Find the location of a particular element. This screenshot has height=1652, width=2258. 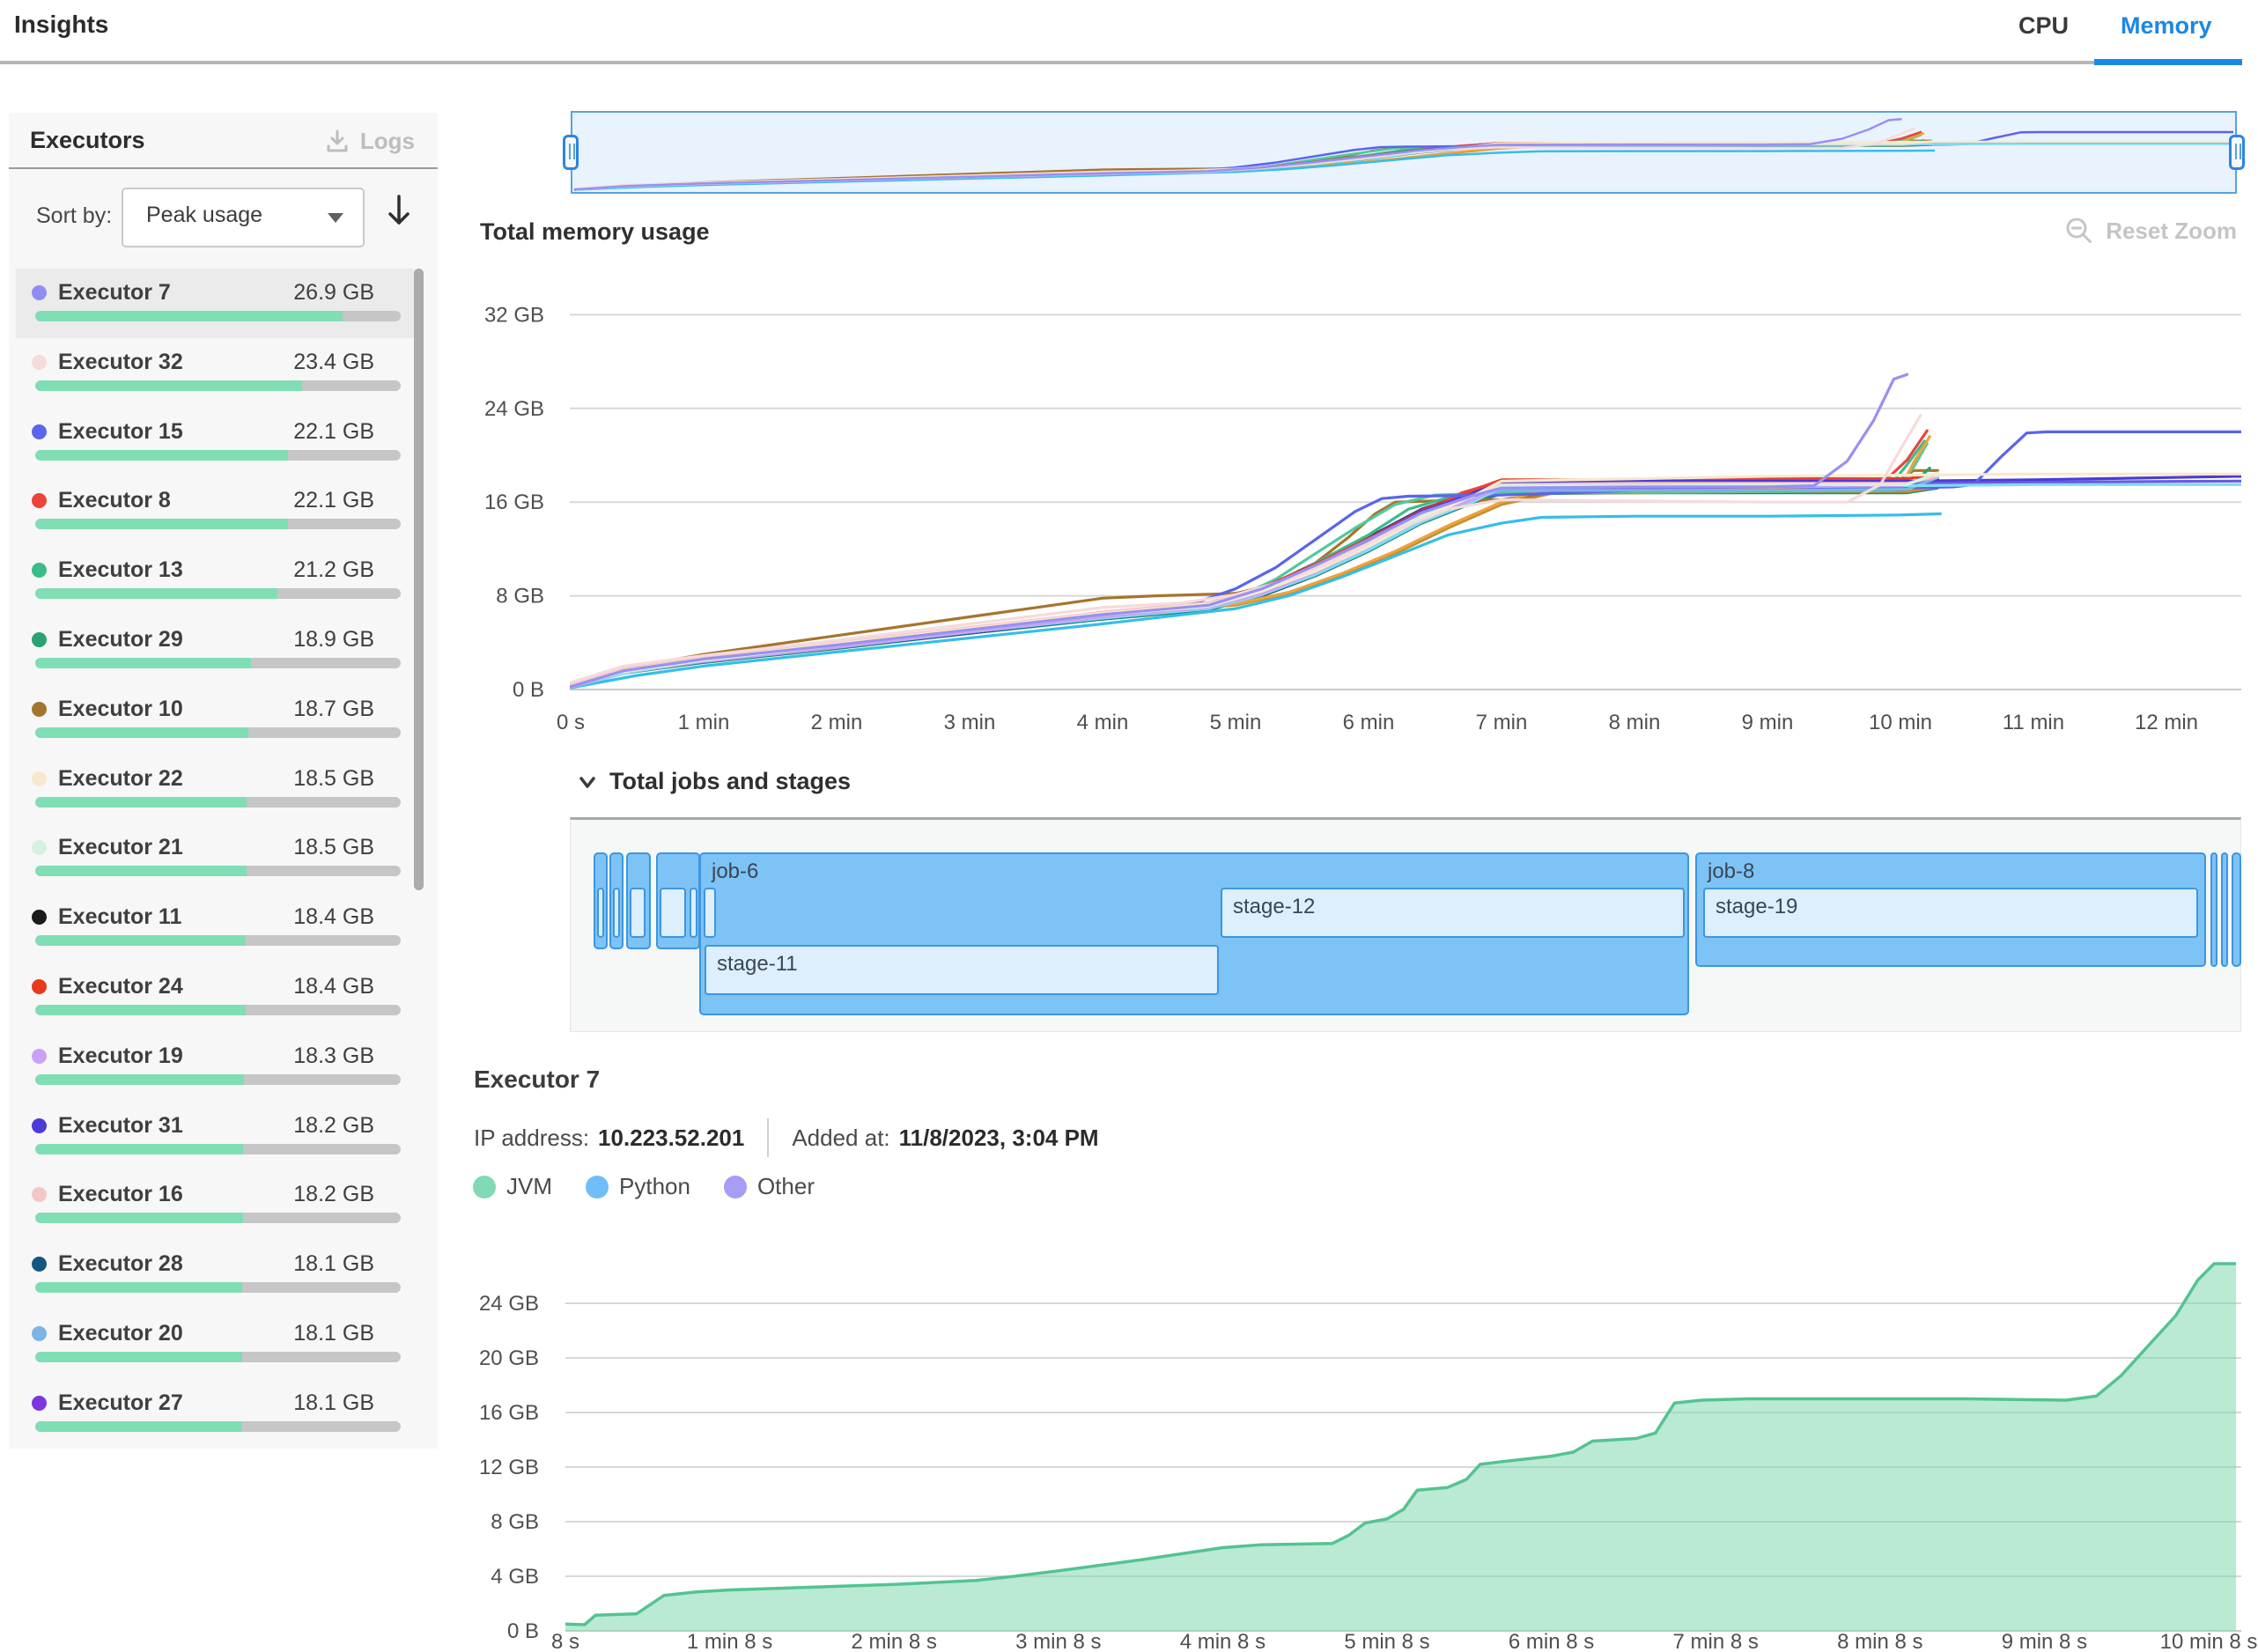

sidebar-scrollbar-thumb is located at coordinates (419, 579).